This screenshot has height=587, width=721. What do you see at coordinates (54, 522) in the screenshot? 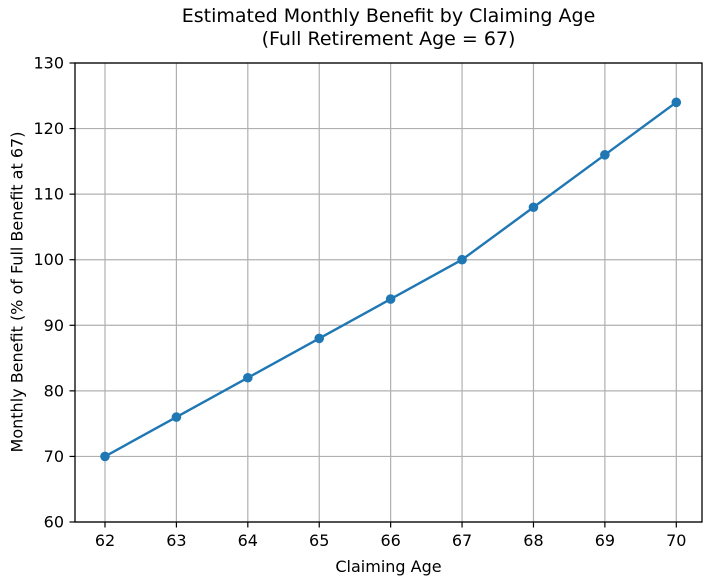
I see `y-tick-label: 60` at bounding box center [54, 522].